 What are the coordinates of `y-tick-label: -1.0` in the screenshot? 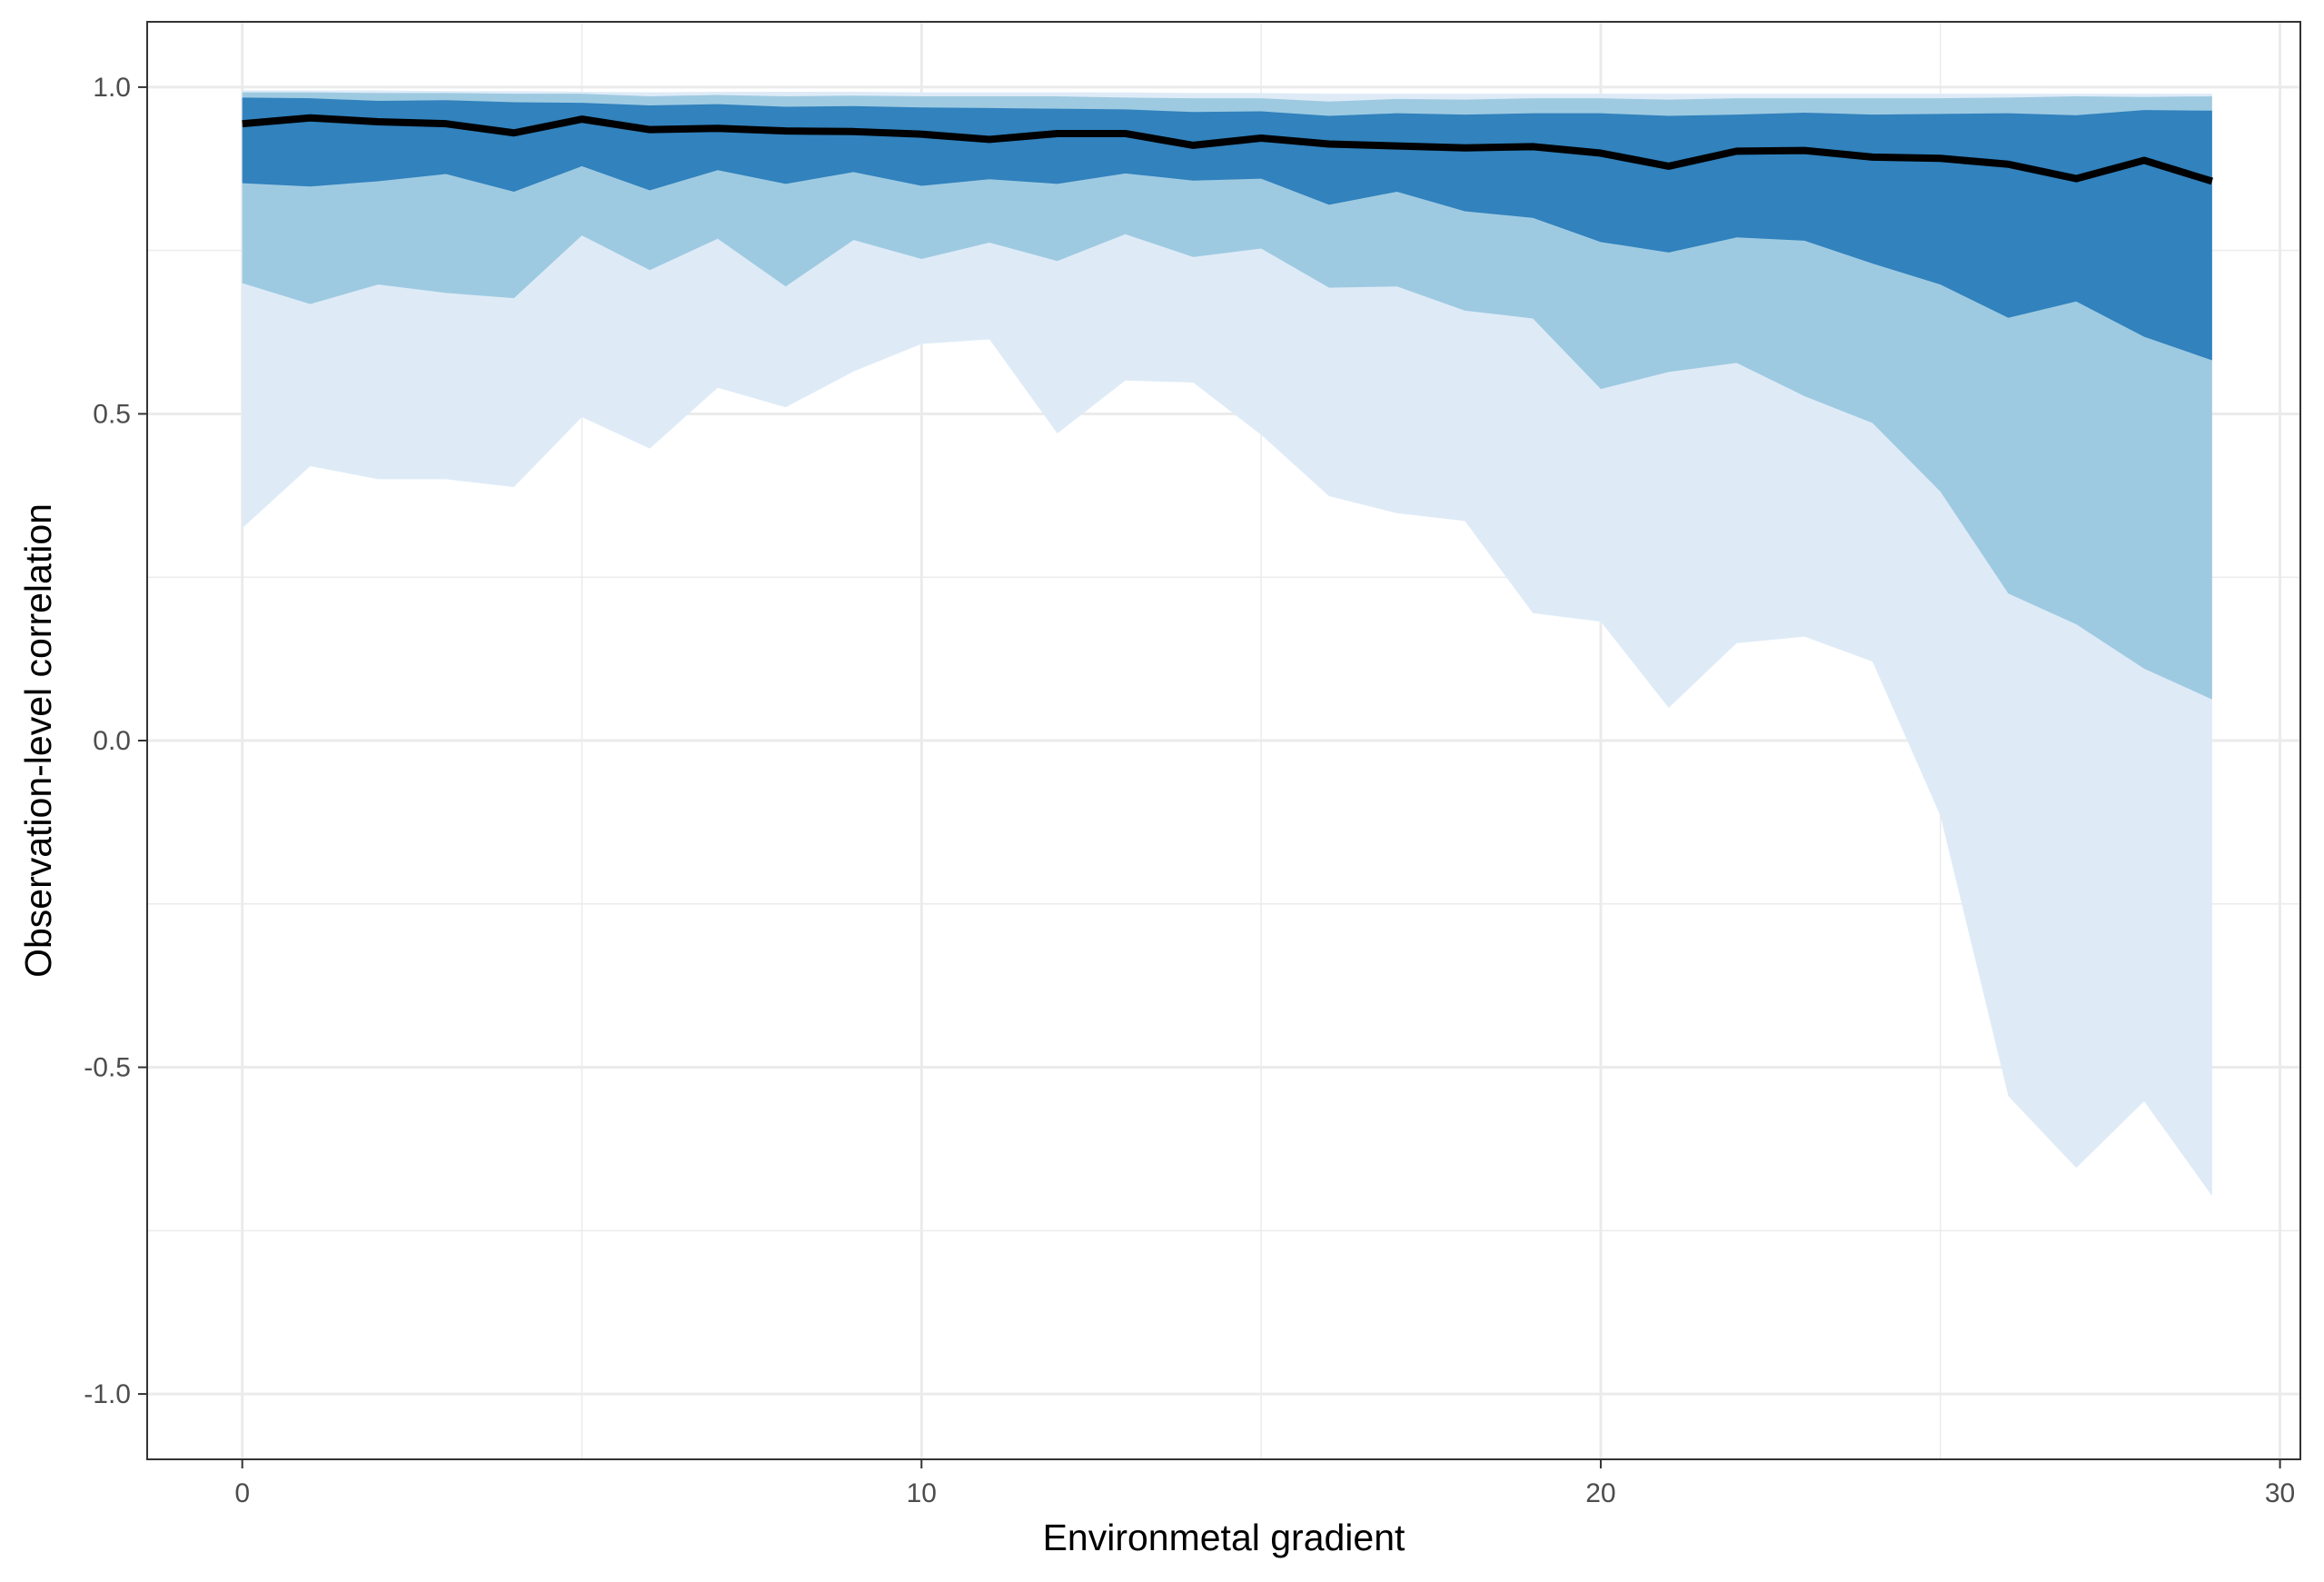 It's located at (107, 1394).